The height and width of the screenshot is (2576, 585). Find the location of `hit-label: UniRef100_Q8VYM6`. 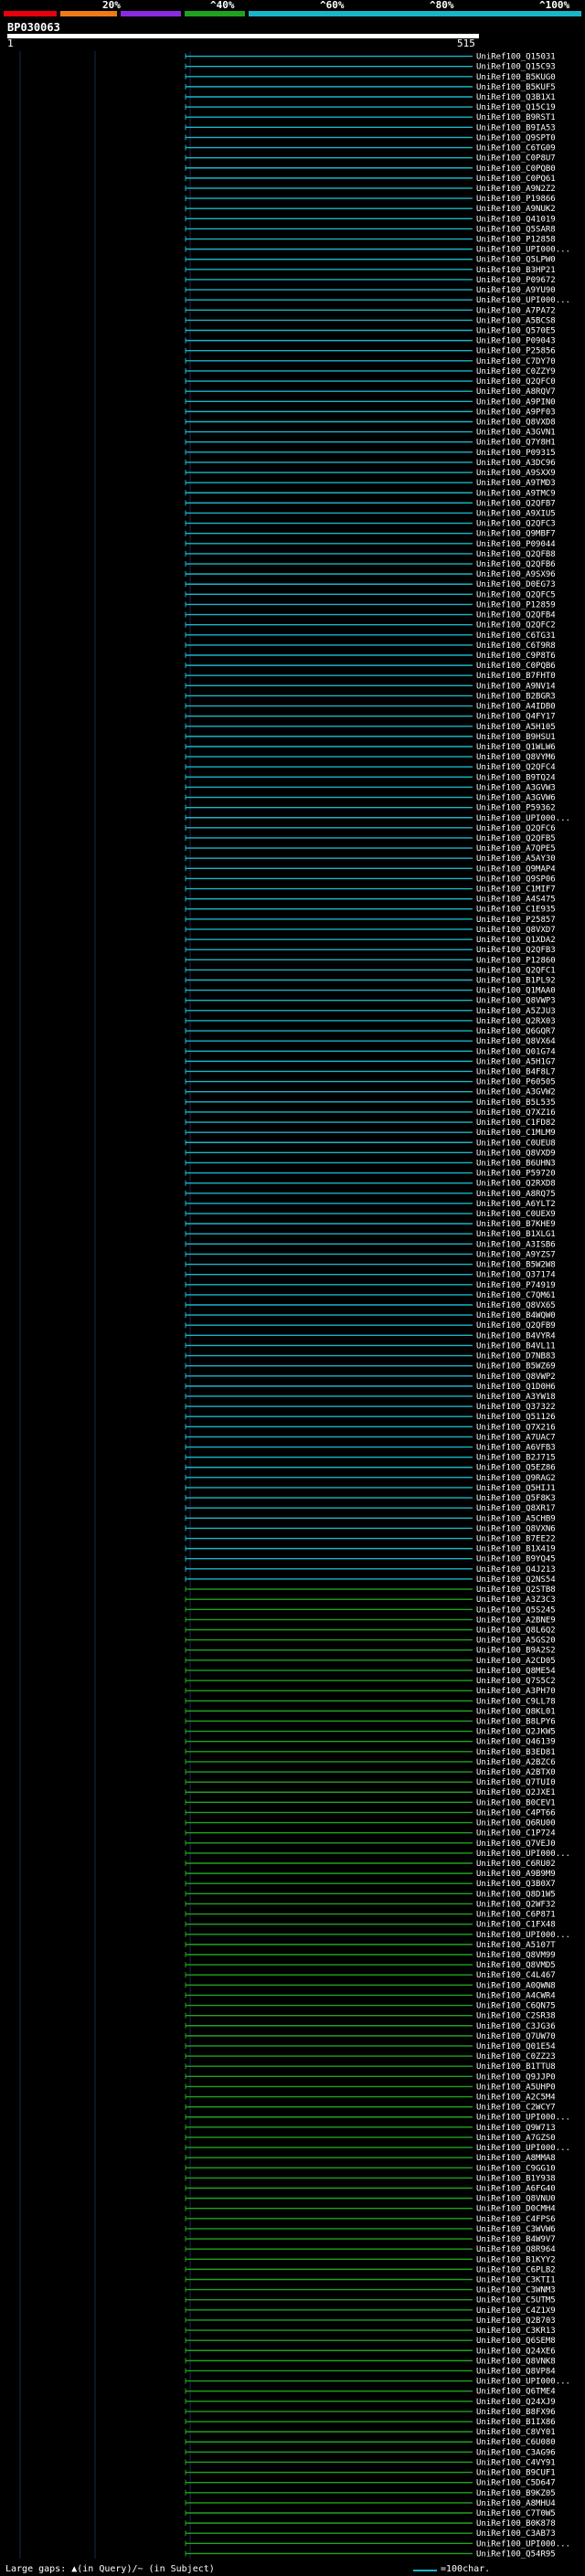

hit-label: UniRef100_Q8VYM6 is located at coordinates (516, 757).